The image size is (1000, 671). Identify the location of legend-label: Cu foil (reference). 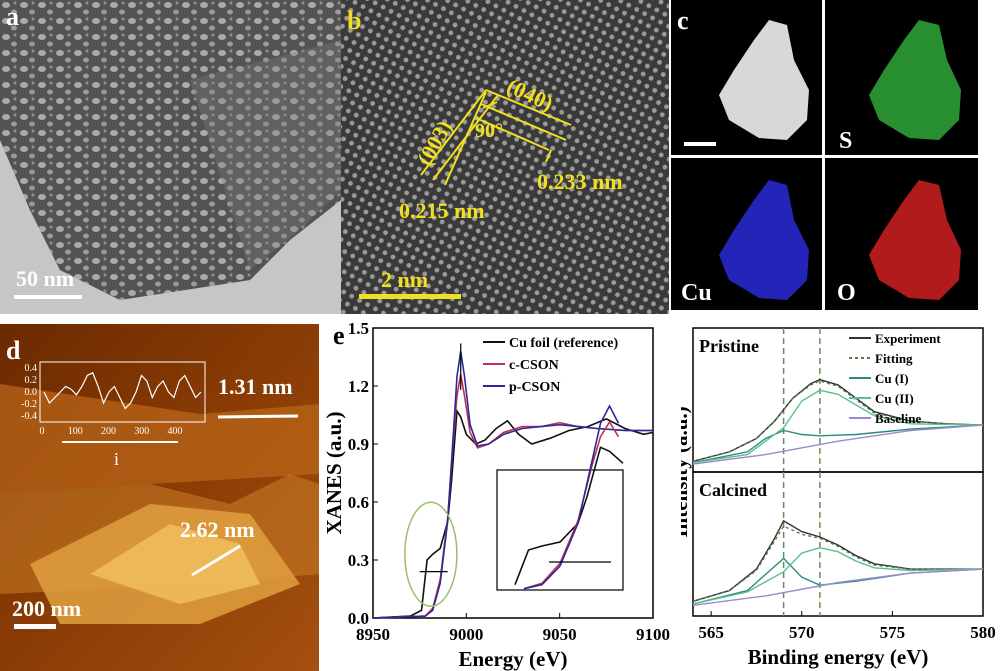
(563, 343).